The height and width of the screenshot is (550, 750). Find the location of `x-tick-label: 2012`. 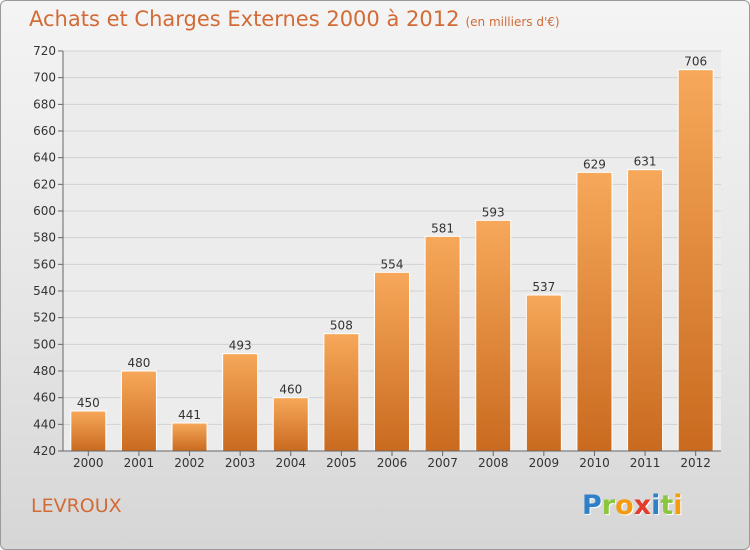

x-tick-label: 2012 is located at coordinates (695, 463).